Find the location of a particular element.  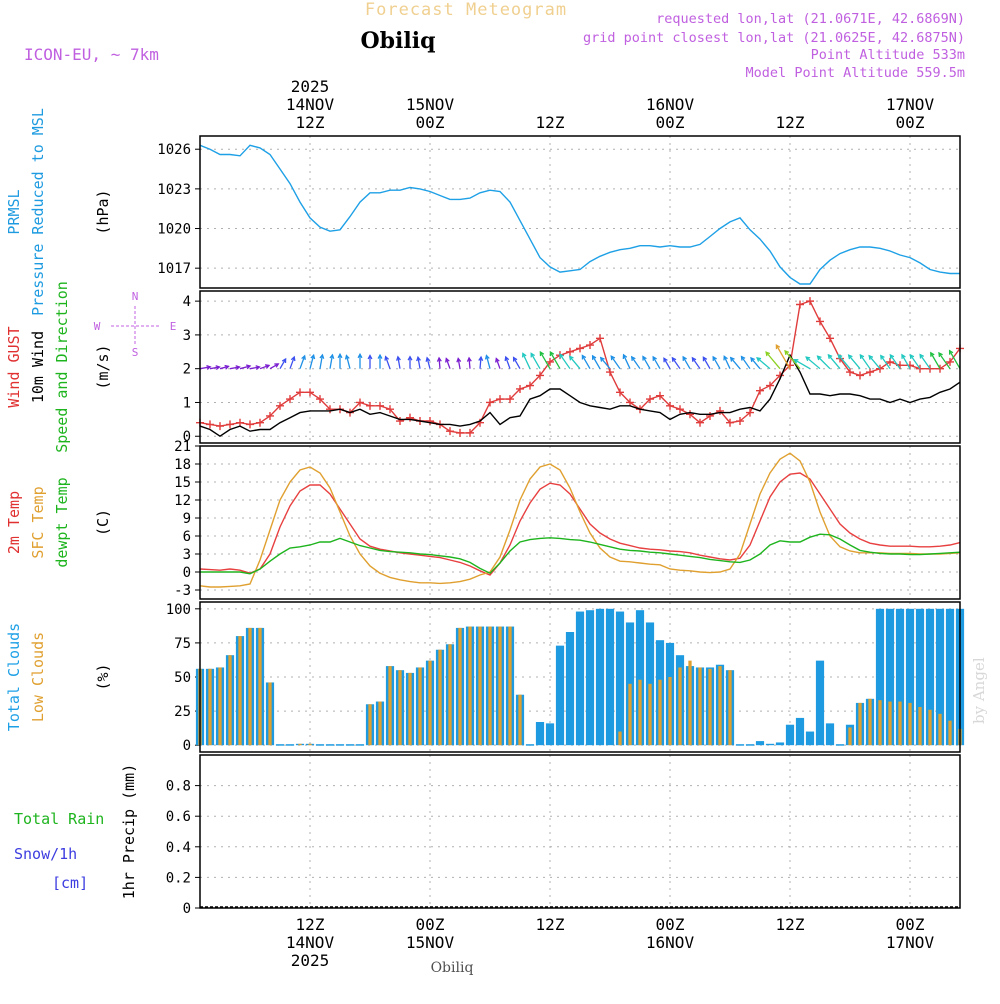

wind-y-tick-label: 0 is located at coordinates (187, 437).